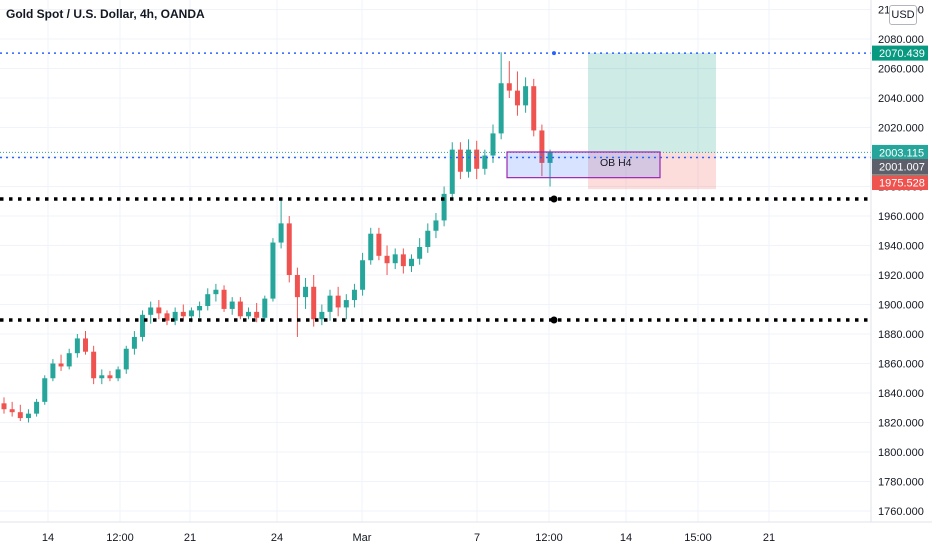 Image resolution: width=932 pixels, height=550 pixels. What do you see at coordinates (900, 167) in the screenshot?
I see `entry-price-label: 2001.007` at bounding box center [900, 167].